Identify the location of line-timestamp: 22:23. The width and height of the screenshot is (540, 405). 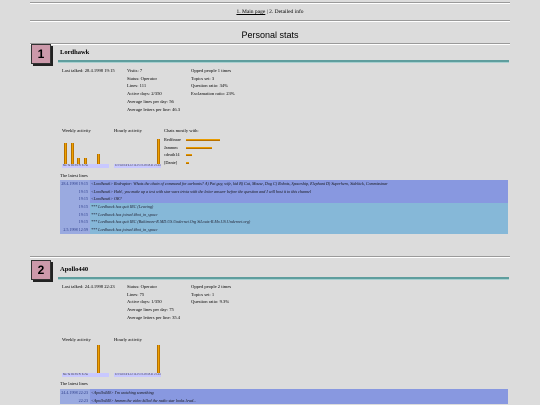
(75, 400).